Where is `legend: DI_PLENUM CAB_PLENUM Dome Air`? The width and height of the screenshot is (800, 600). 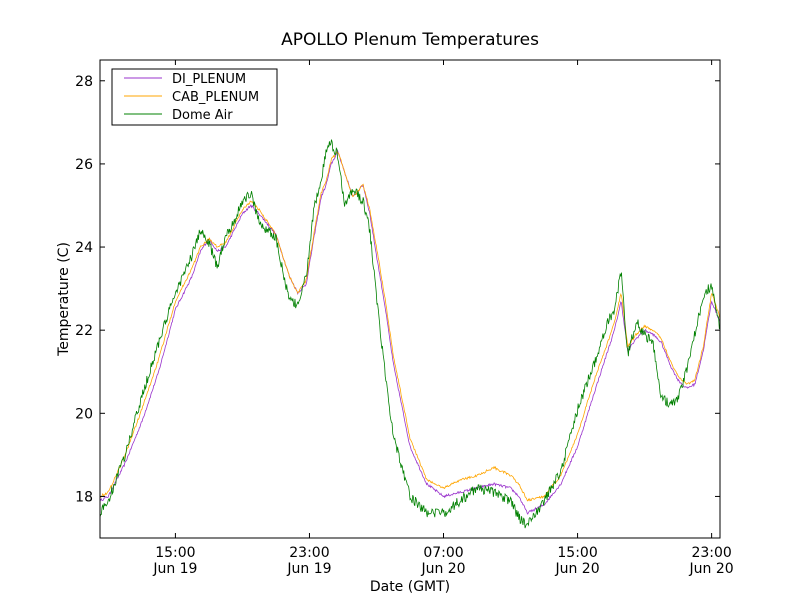 legend: DI_PLENUM CAB_PLENUM Dome Air is located at coordinates (194, 97).